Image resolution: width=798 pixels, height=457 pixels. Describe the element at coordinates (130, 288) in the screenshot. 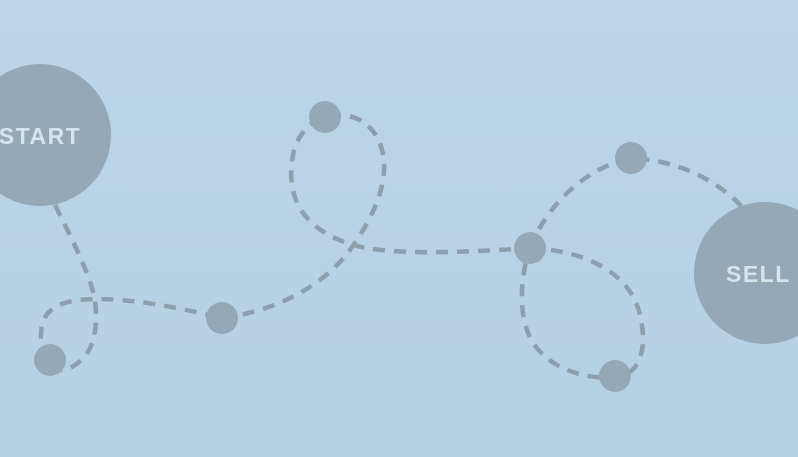

I see `winding-dashed-path` at that location.